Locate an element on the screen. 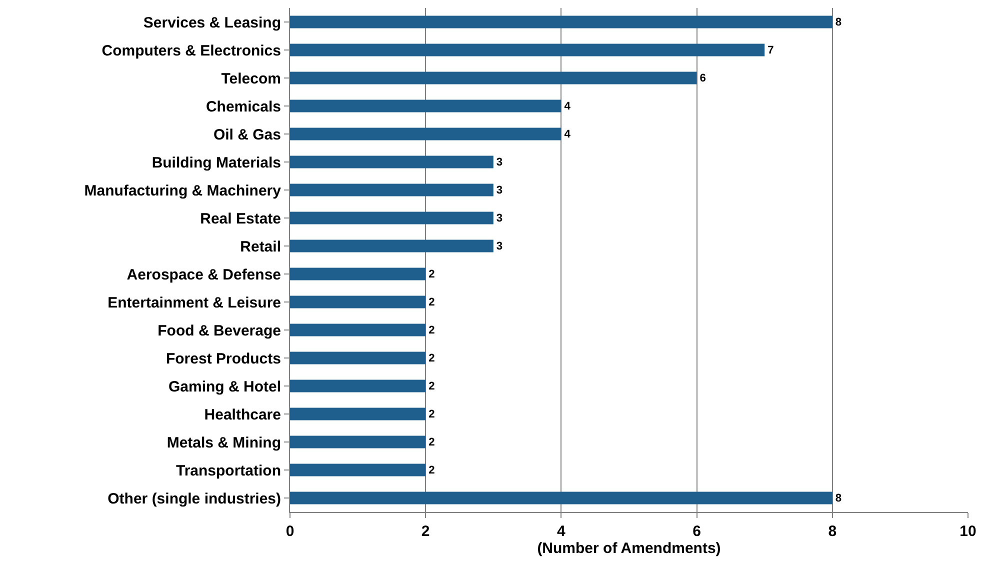  x-tick-label: 8 is located at coordinates (832, 531).